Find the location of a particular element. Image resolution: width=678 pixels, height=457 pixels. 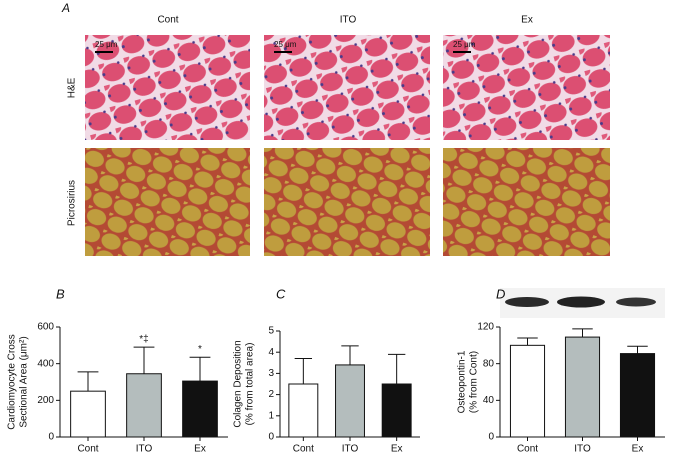

column-label: Cont is located at coordinates (167, 20).